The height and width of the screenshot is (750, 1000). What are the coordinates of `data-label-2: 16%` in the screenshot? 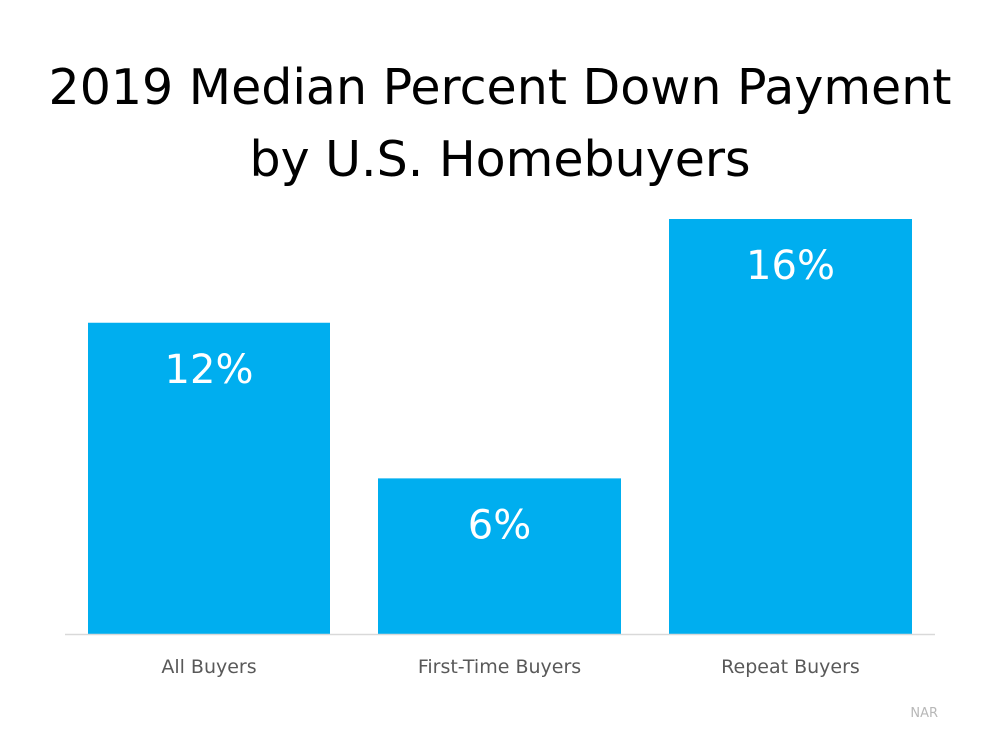 It's located at (790, 266).